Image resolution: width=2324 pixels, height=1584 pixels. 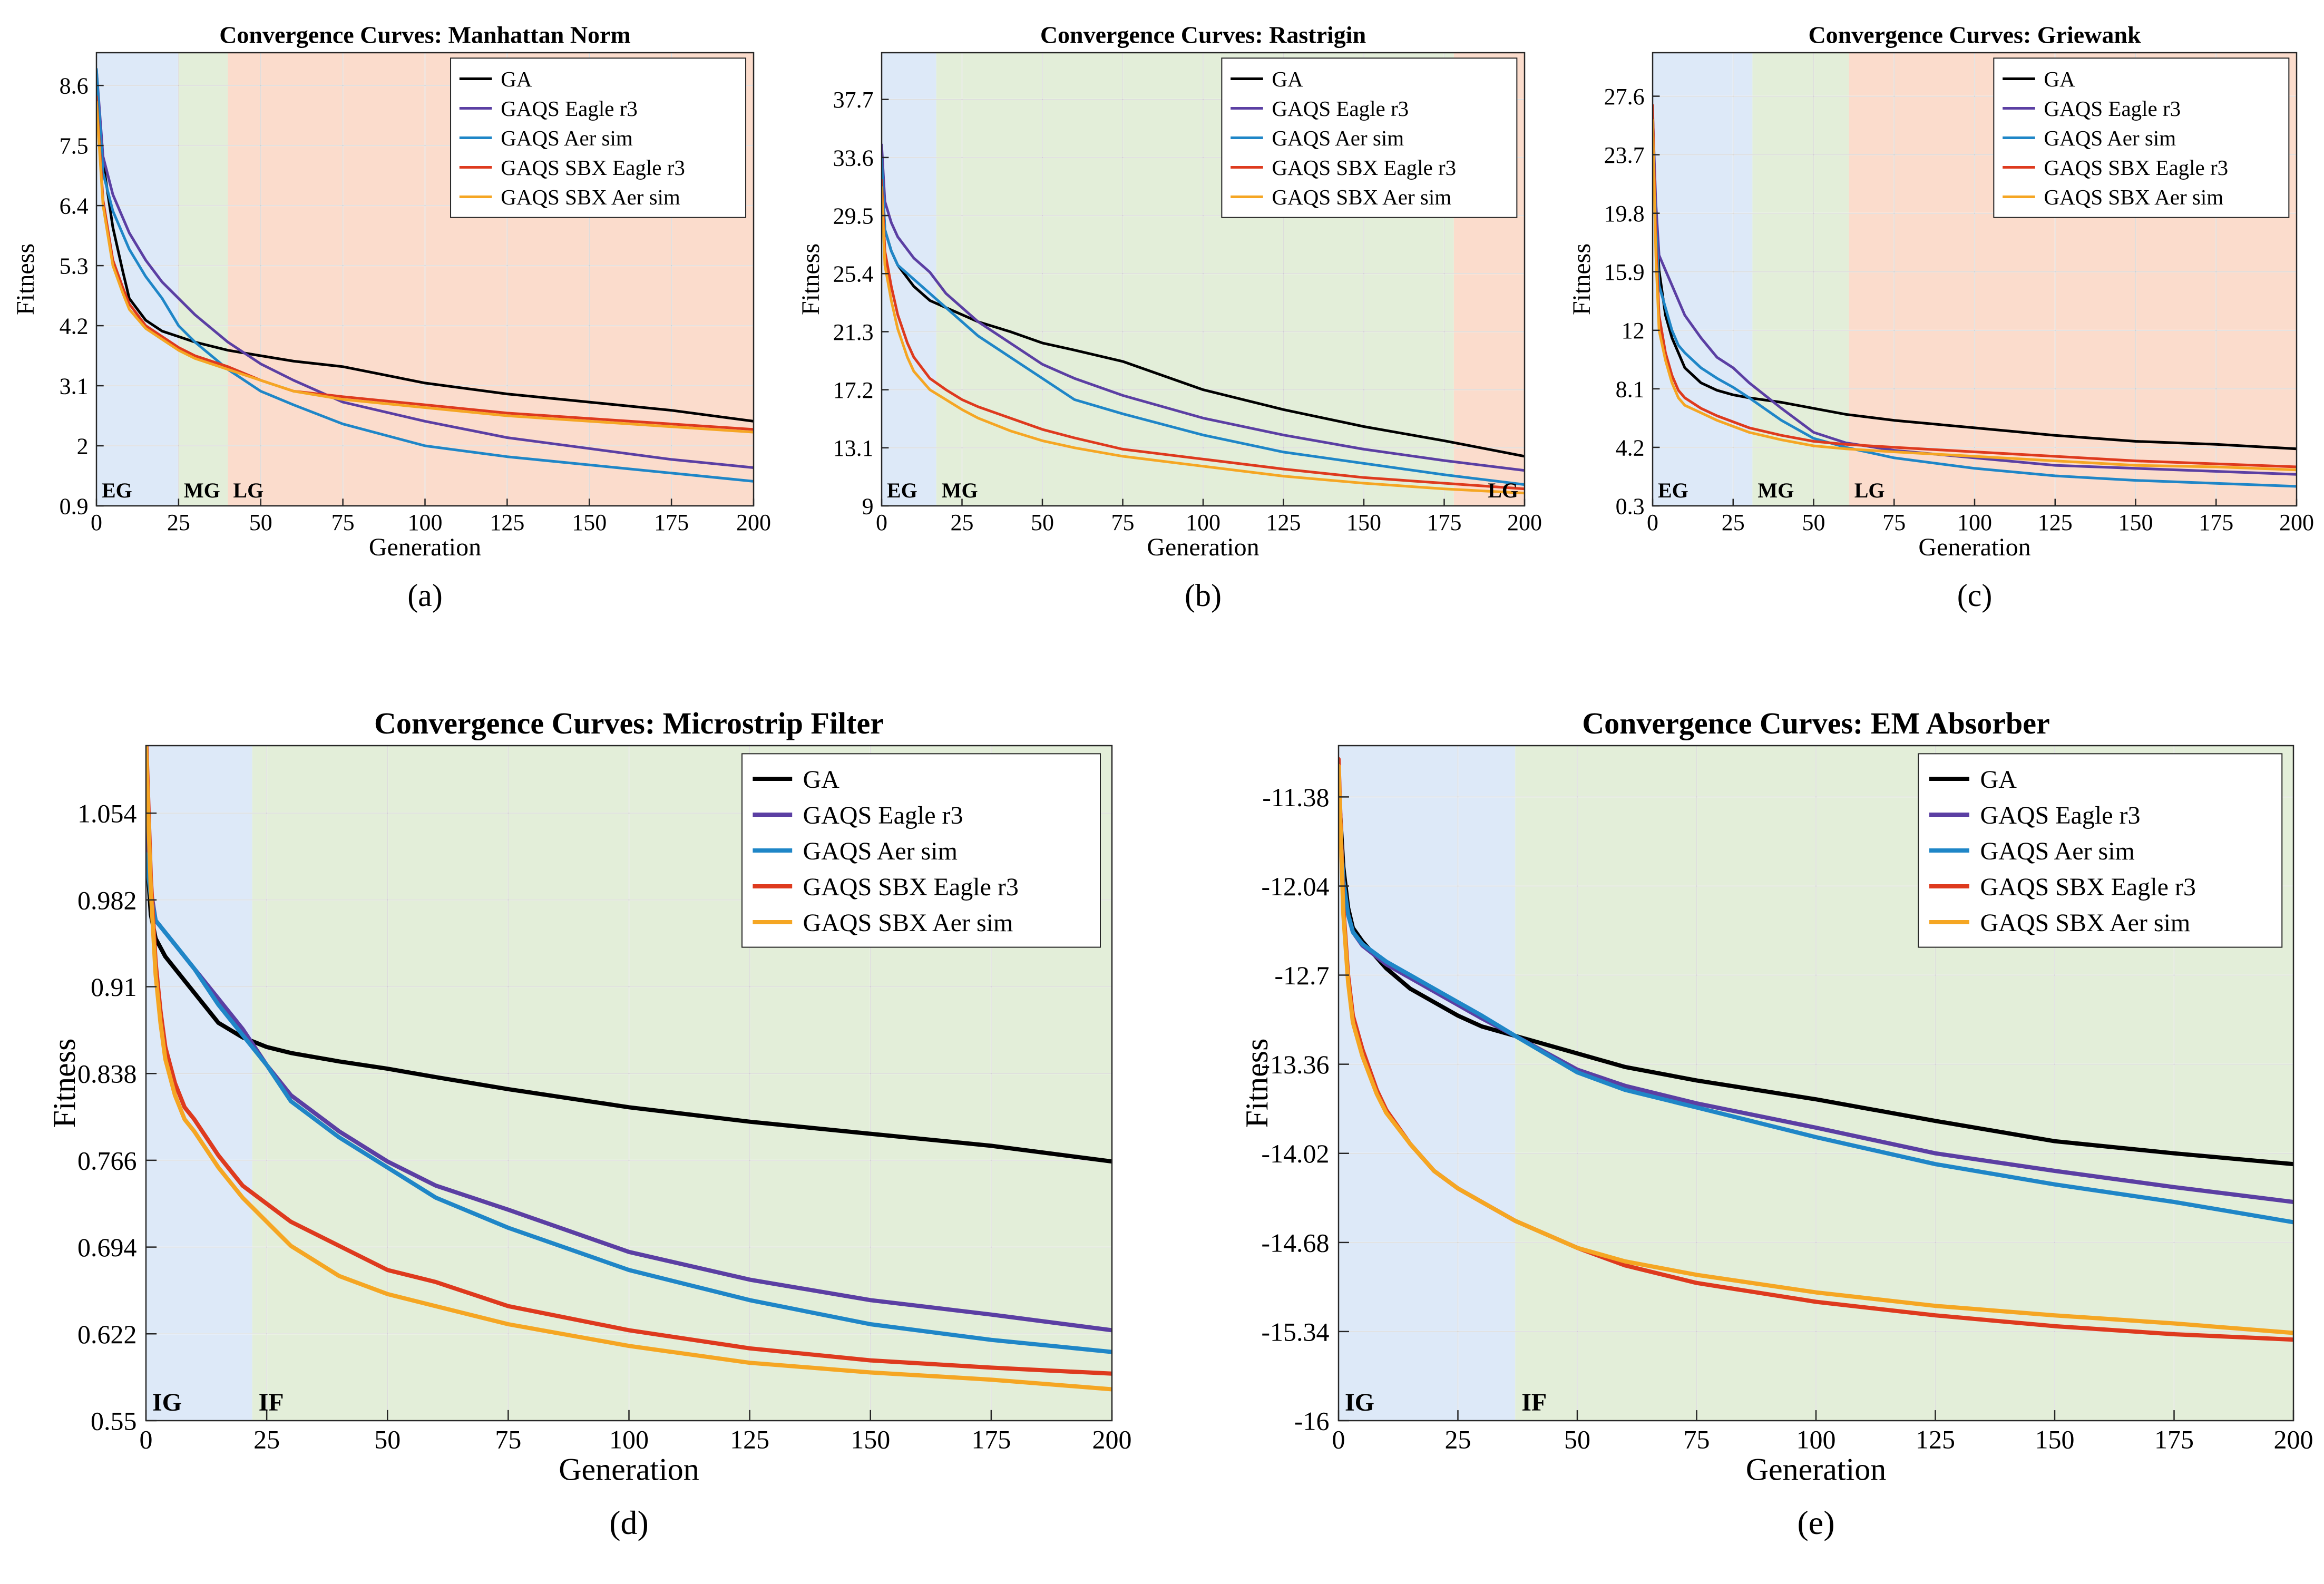 What do you see at coordinates (107, 813) in the screenshot?
I see `y-tick-label: 1.054` at bounding box center [107, 813].